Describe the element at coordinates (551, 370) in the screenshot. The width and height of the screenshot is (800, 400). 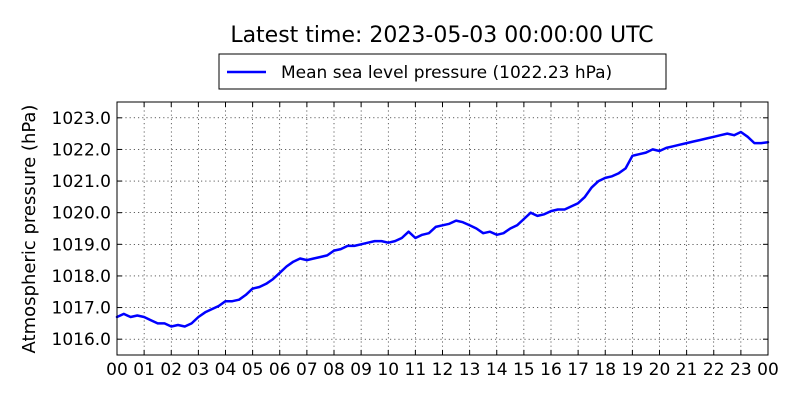
I see `x-tick-label: 16` at that location.